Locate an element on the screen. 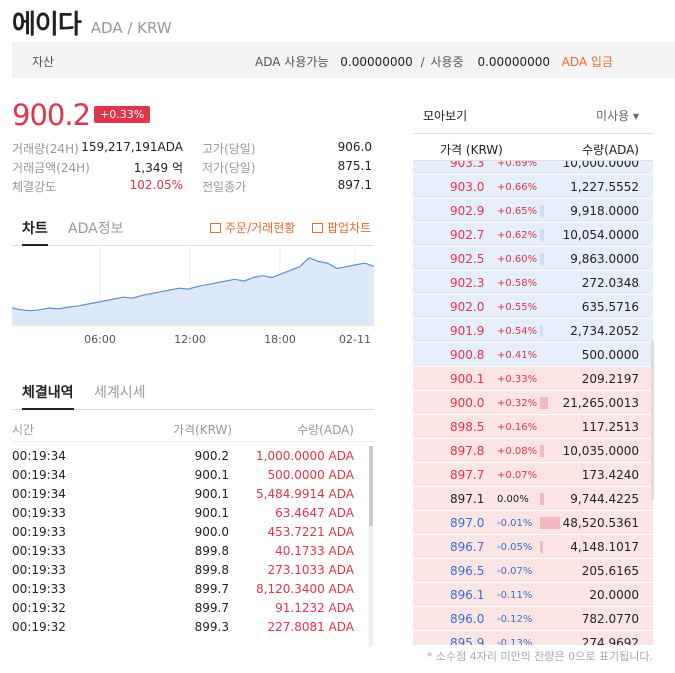 The image size is (675, 673). ob-change: +0.69% is located at coordinates (517, 165).